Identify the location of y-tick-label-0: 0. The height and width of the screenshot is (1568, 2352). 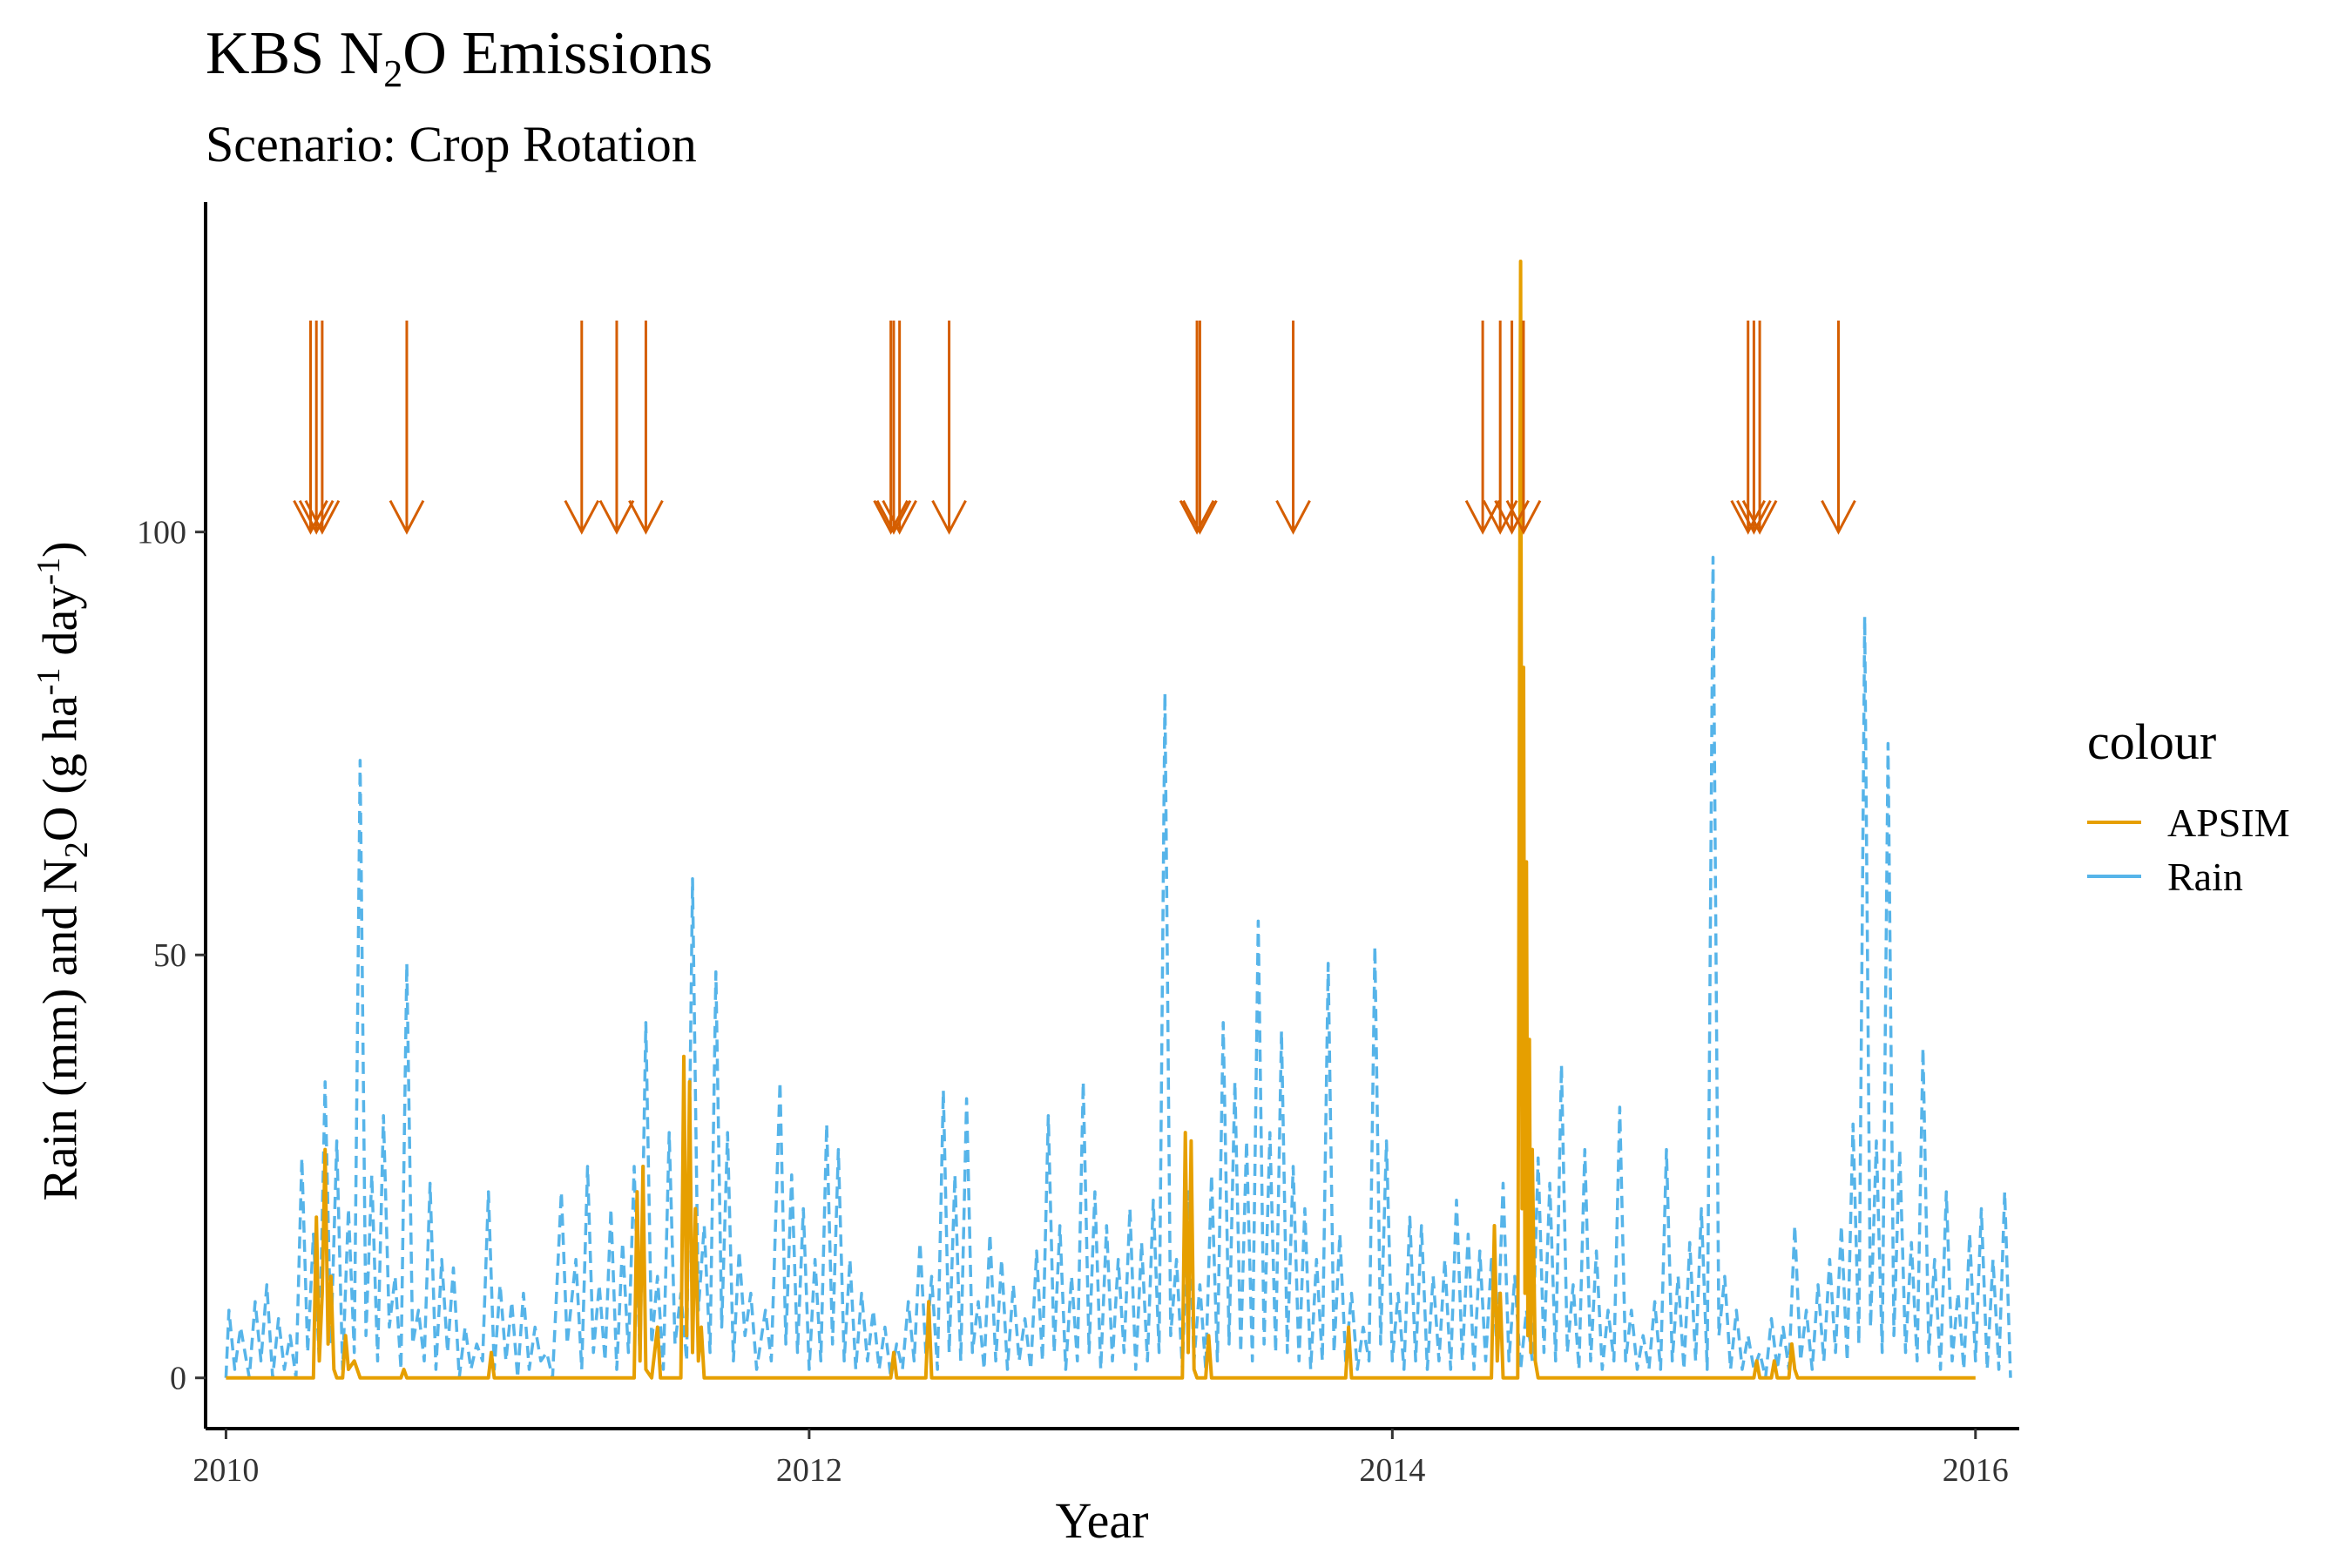
(178, 1379).